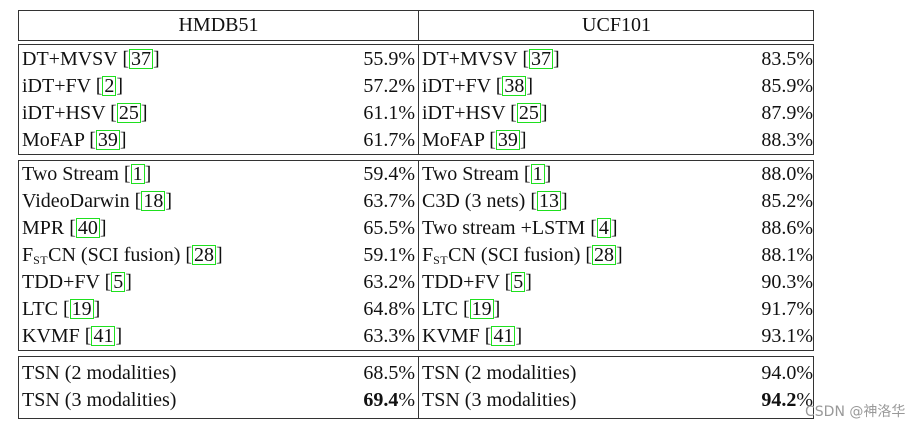 The width and height of the screenshot is (921, 429). What do you see at coordinates (779, 59) in the screenshot?
I see `accuracy-number: 83.5` at bounding box center [779, 59].